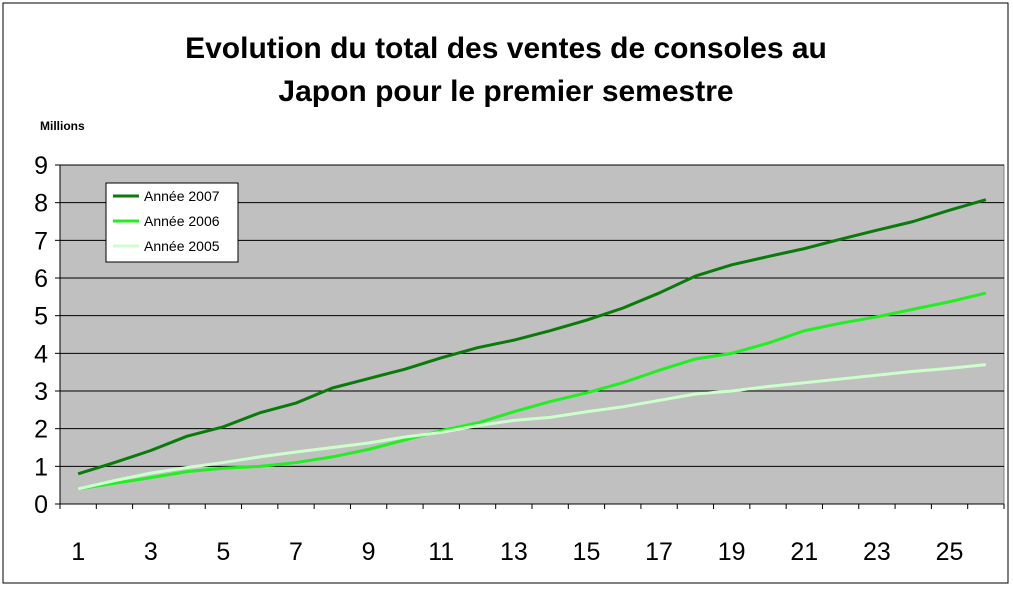 The width and height of the screenshot is (1013, 593). What do you see at coordinates (41, 335) in the screenshot?
I see `y-tick-labels: 0 1 2 3 4 5 6 7 8 9` at bounding box center [41, 335].